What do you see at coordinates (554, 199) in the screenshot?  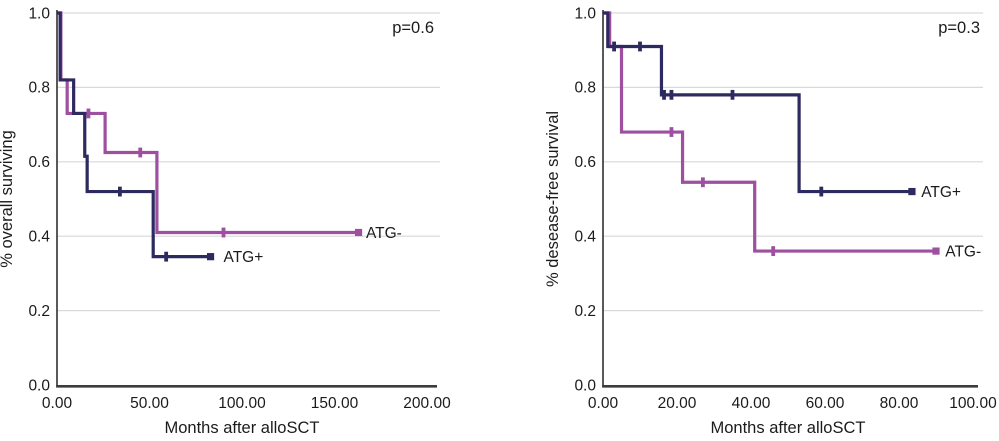 I see `y-axis-title: % desease-free survival` at bounding box center [554, 199].